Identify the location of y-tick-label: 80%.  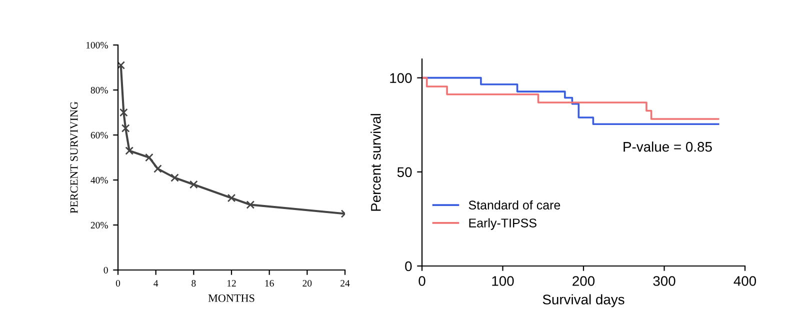
(99, 90).